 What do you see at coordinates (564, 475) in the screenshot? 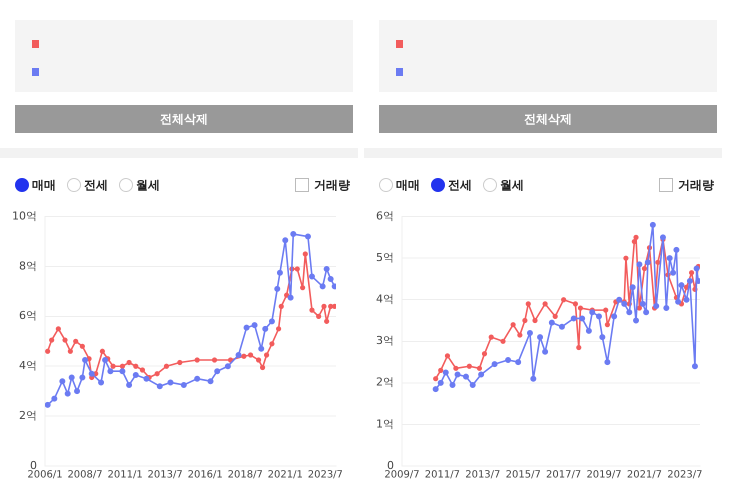
I see `x-tick-label: 2017/7` at bounding box center [564, 475].